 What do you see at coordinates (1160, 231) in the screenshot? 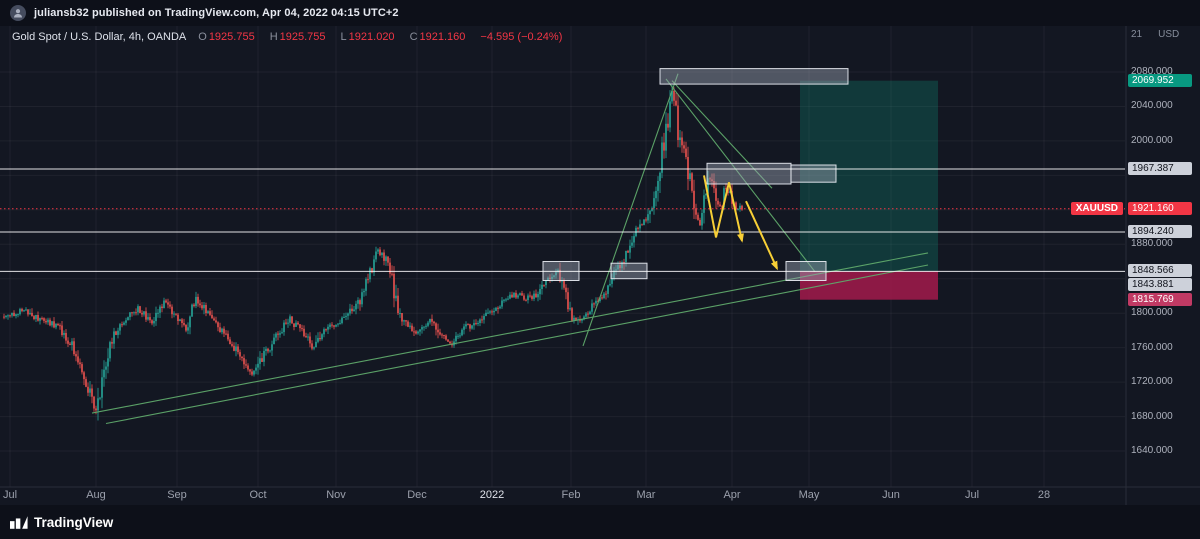
I see `level-price-badge: 1894.240` at bounding box center [1160, 231].